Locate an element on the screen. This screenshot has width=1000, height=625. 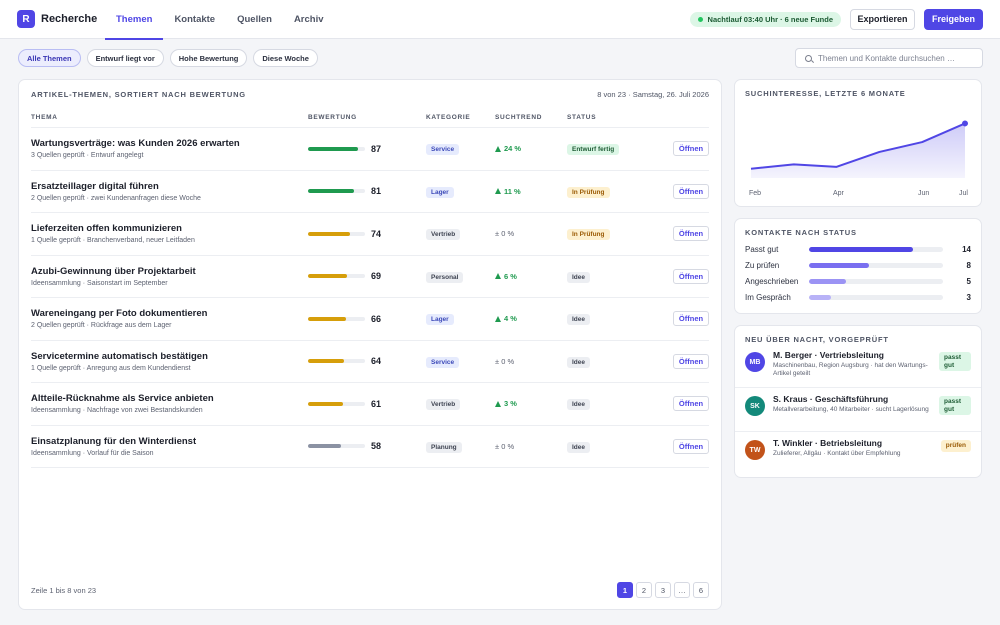
contact-badge: passt gut is located at coordinates (955, 405).